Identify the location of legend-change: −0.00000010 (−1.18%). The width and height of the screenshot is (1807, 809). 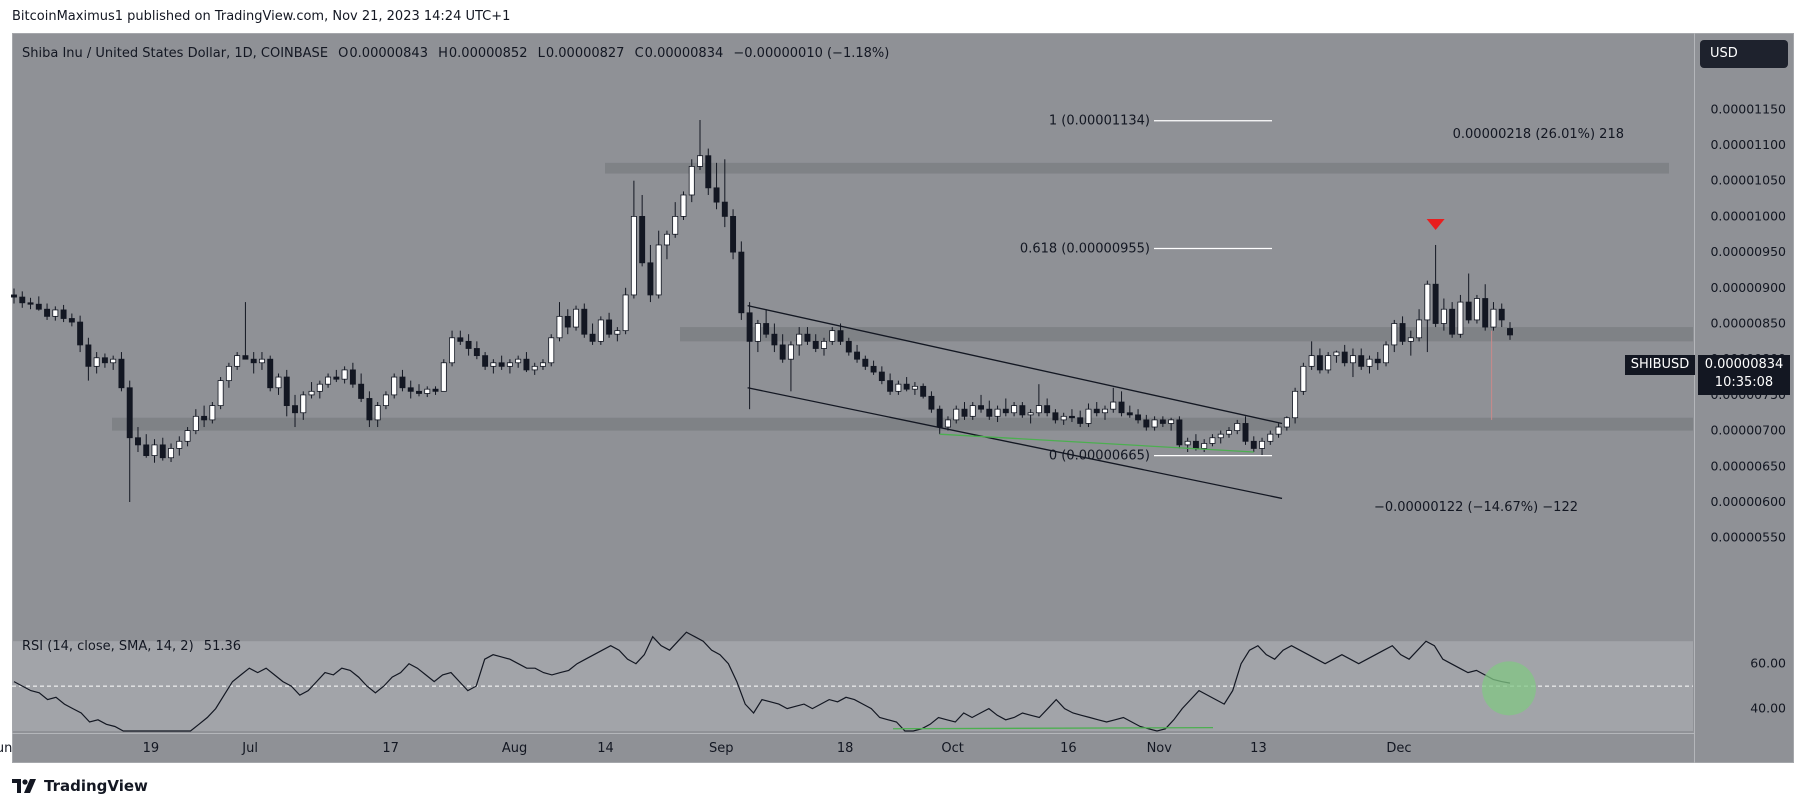
(811, 53).